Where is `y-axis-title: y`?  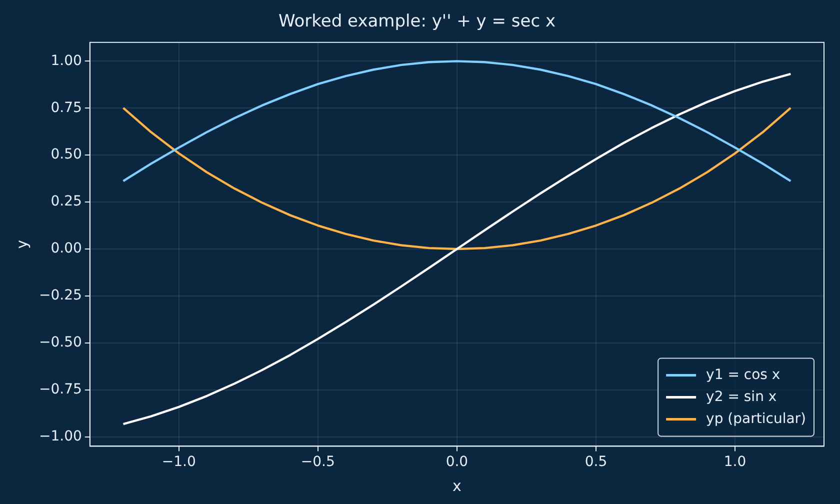
y-axis-title: y is located at coordinates (21, 244).